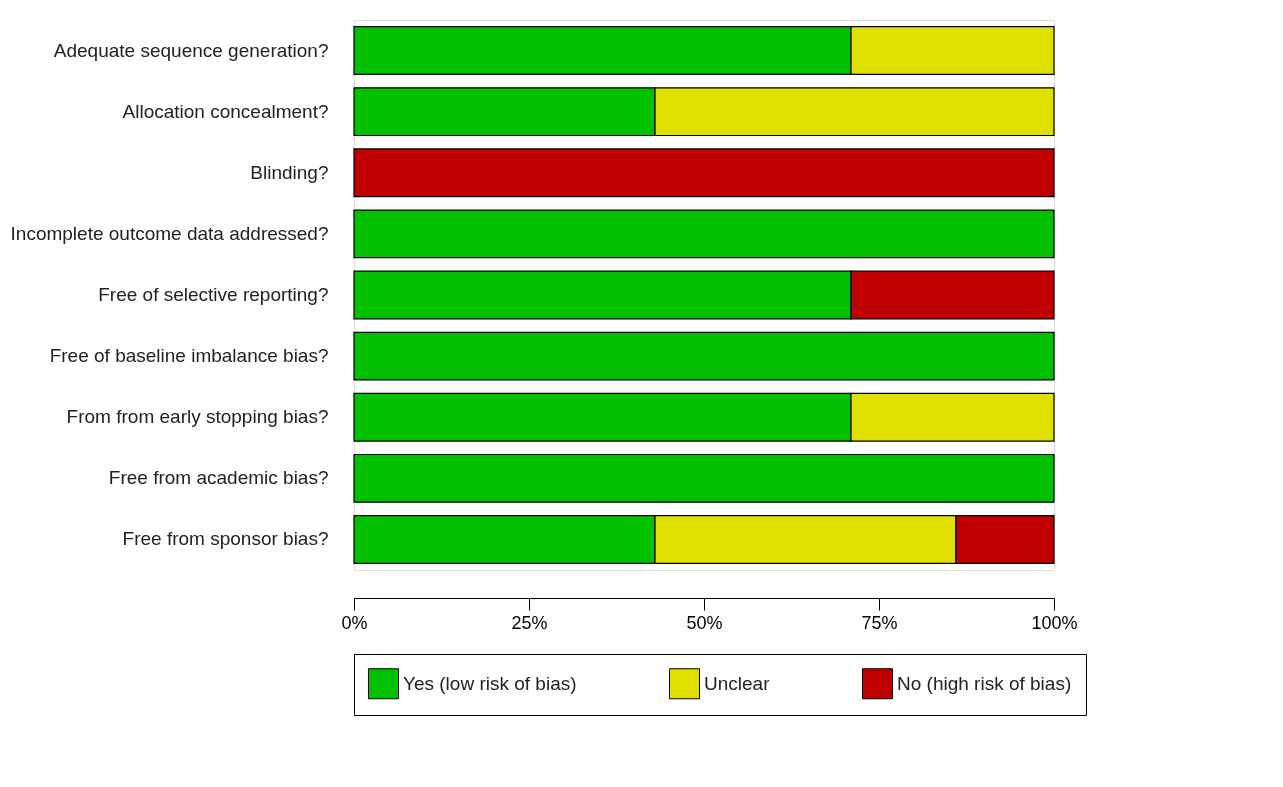 The image size is (1283, 787). I want to click on x-tick-label: 100%, so click(1054, 622).